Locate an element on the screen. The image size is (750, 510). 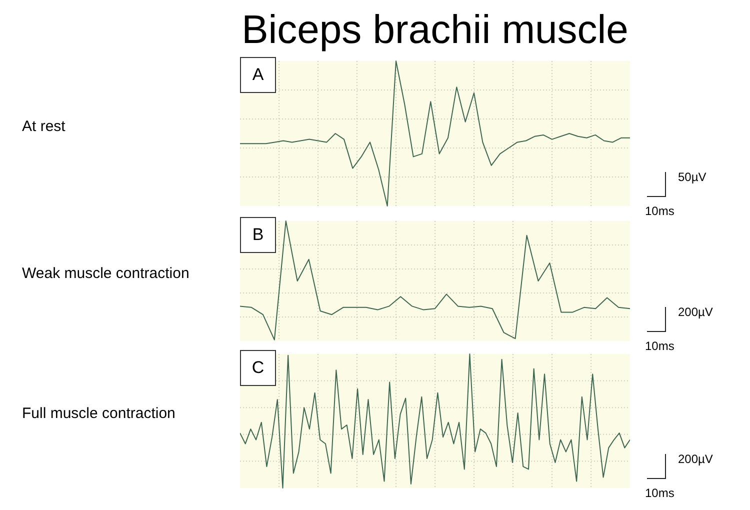
y-axis-title: Full muscle contraction is located at coordinates (99, 413).